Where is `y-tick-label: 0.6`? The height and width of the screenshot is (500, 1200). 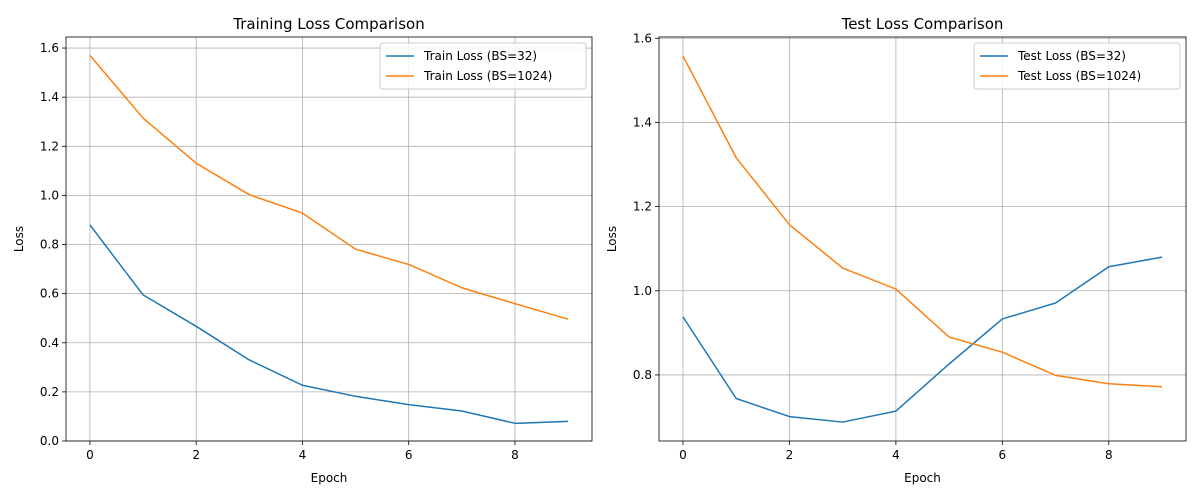
y-tick-label: 0.6 is located at coordinates (49, 294).